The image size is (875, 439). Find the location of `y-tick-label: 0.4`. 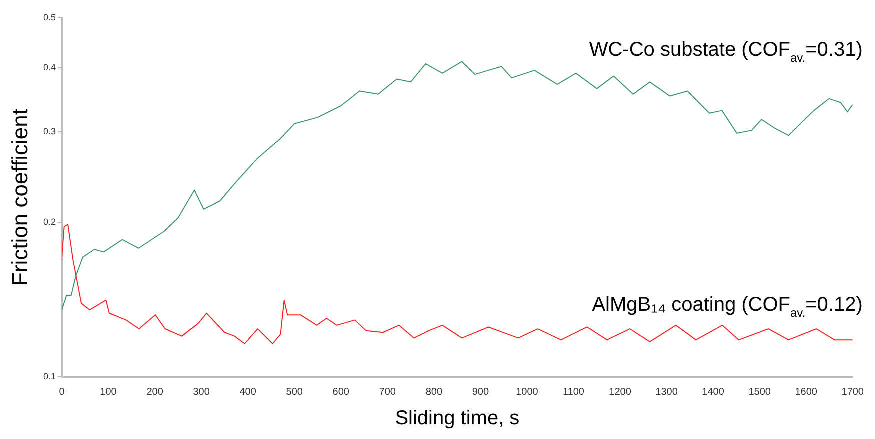

y-tick-label: 0.4 is located at coordinates (49, 67).